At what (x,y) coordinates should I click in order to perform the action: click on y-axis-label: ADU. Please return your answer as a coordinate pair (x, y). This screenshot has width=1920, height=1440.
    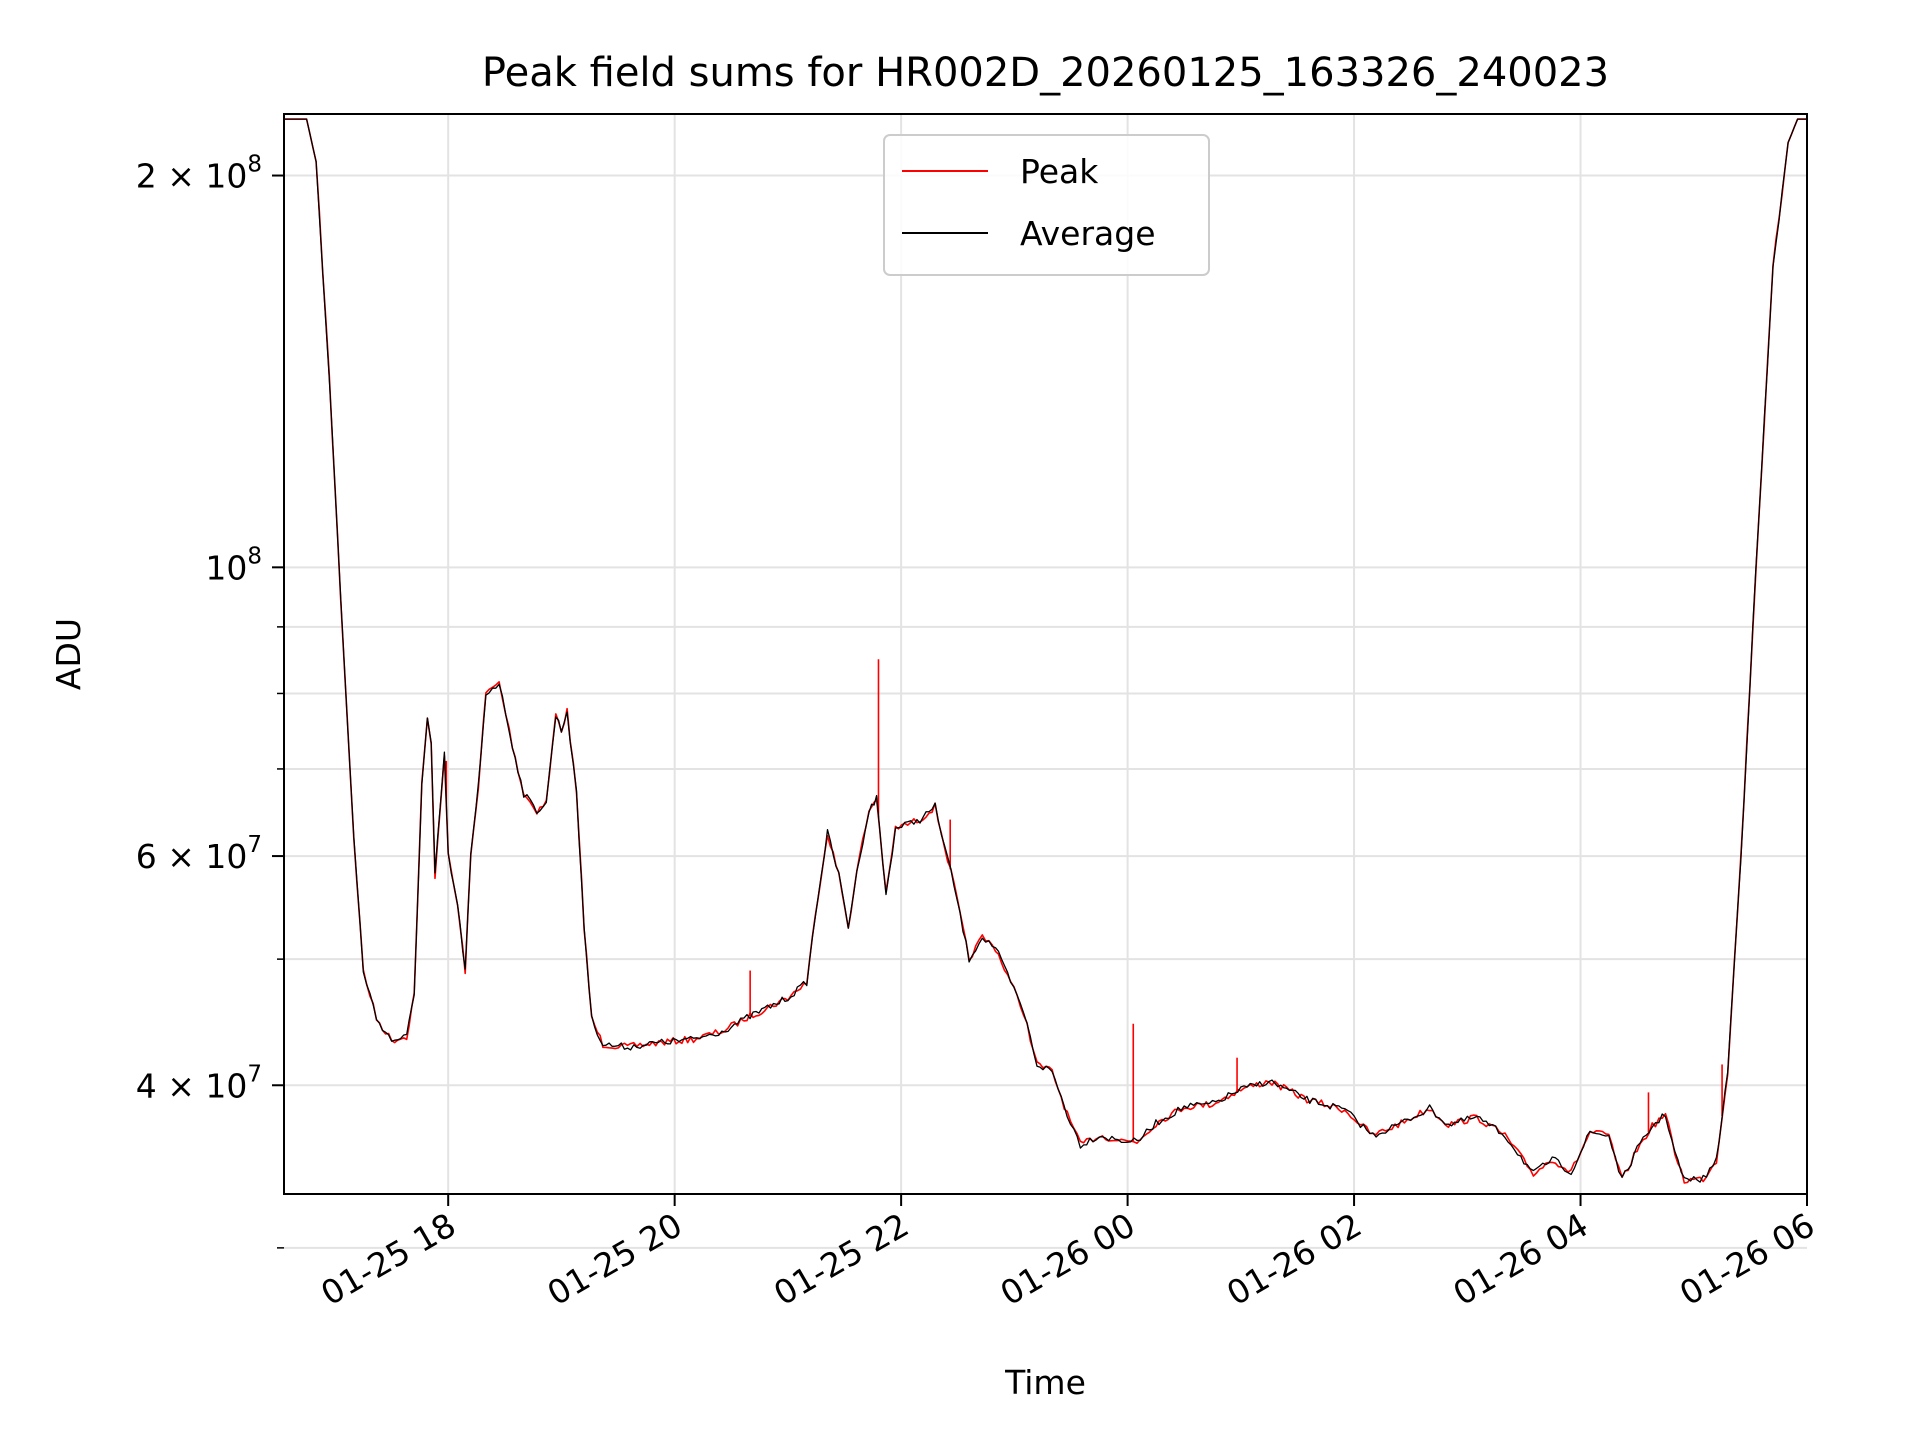
    Looking at the image, I should click on (68, 654).